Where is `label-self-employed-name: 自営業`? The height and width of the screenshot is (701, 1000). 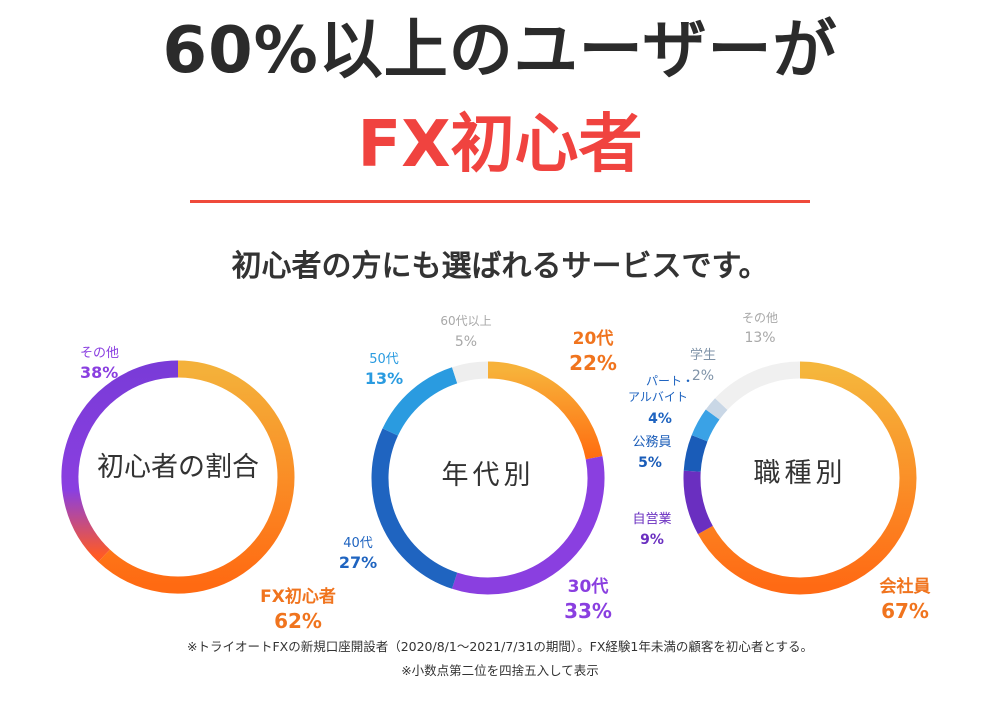
label-self-employed-name: 自営業 is located at coordinates (651, 519).